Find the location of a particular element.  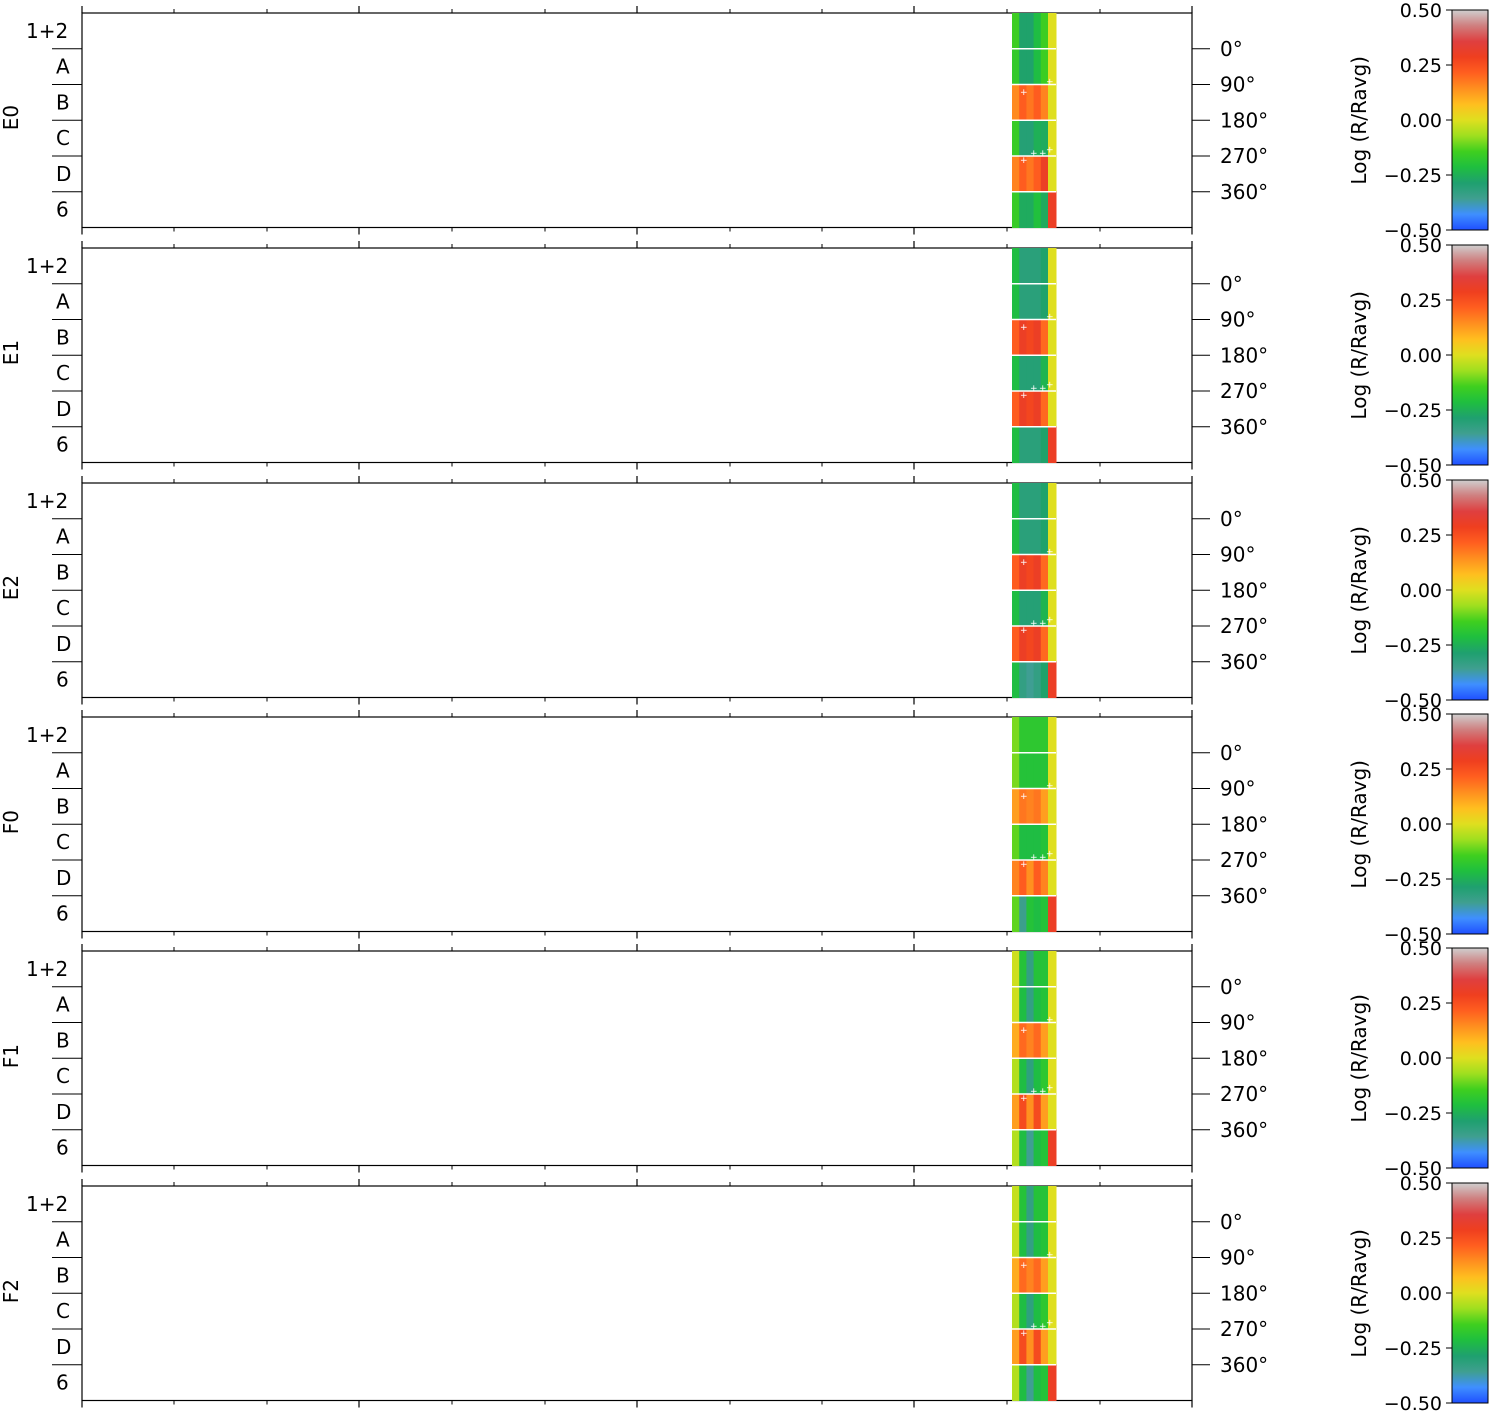

colorbar-tick-label: 0.25 is located at coordinates (1421, 1239).